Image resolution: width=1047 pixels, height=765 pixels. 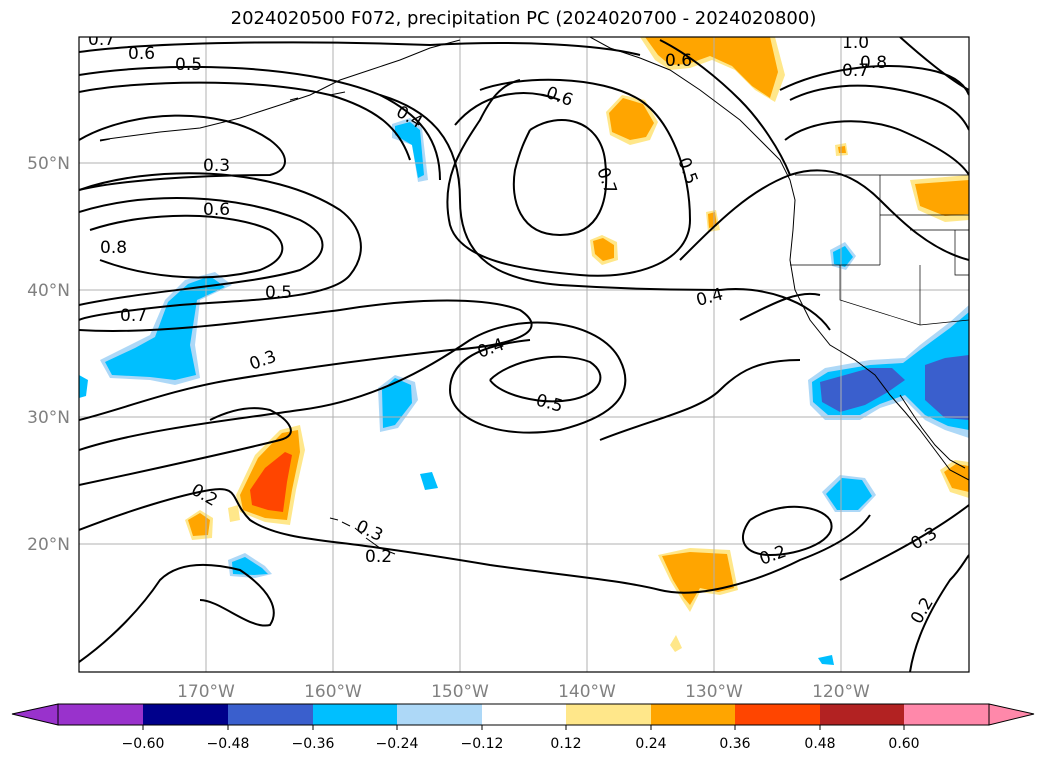 I want to click on alaska-coast, so click(x=280, y=90).